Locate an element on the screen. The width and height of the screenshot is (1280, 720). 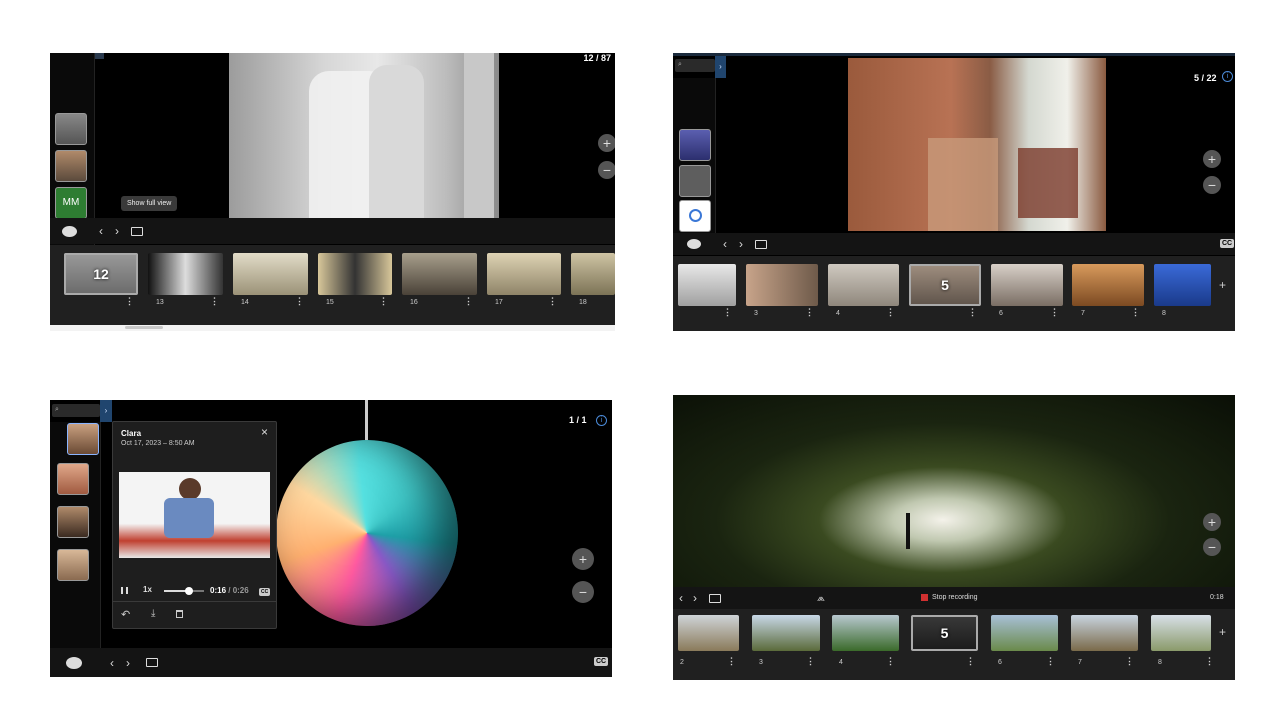
seek-knob is located at coordinates (188, 591).